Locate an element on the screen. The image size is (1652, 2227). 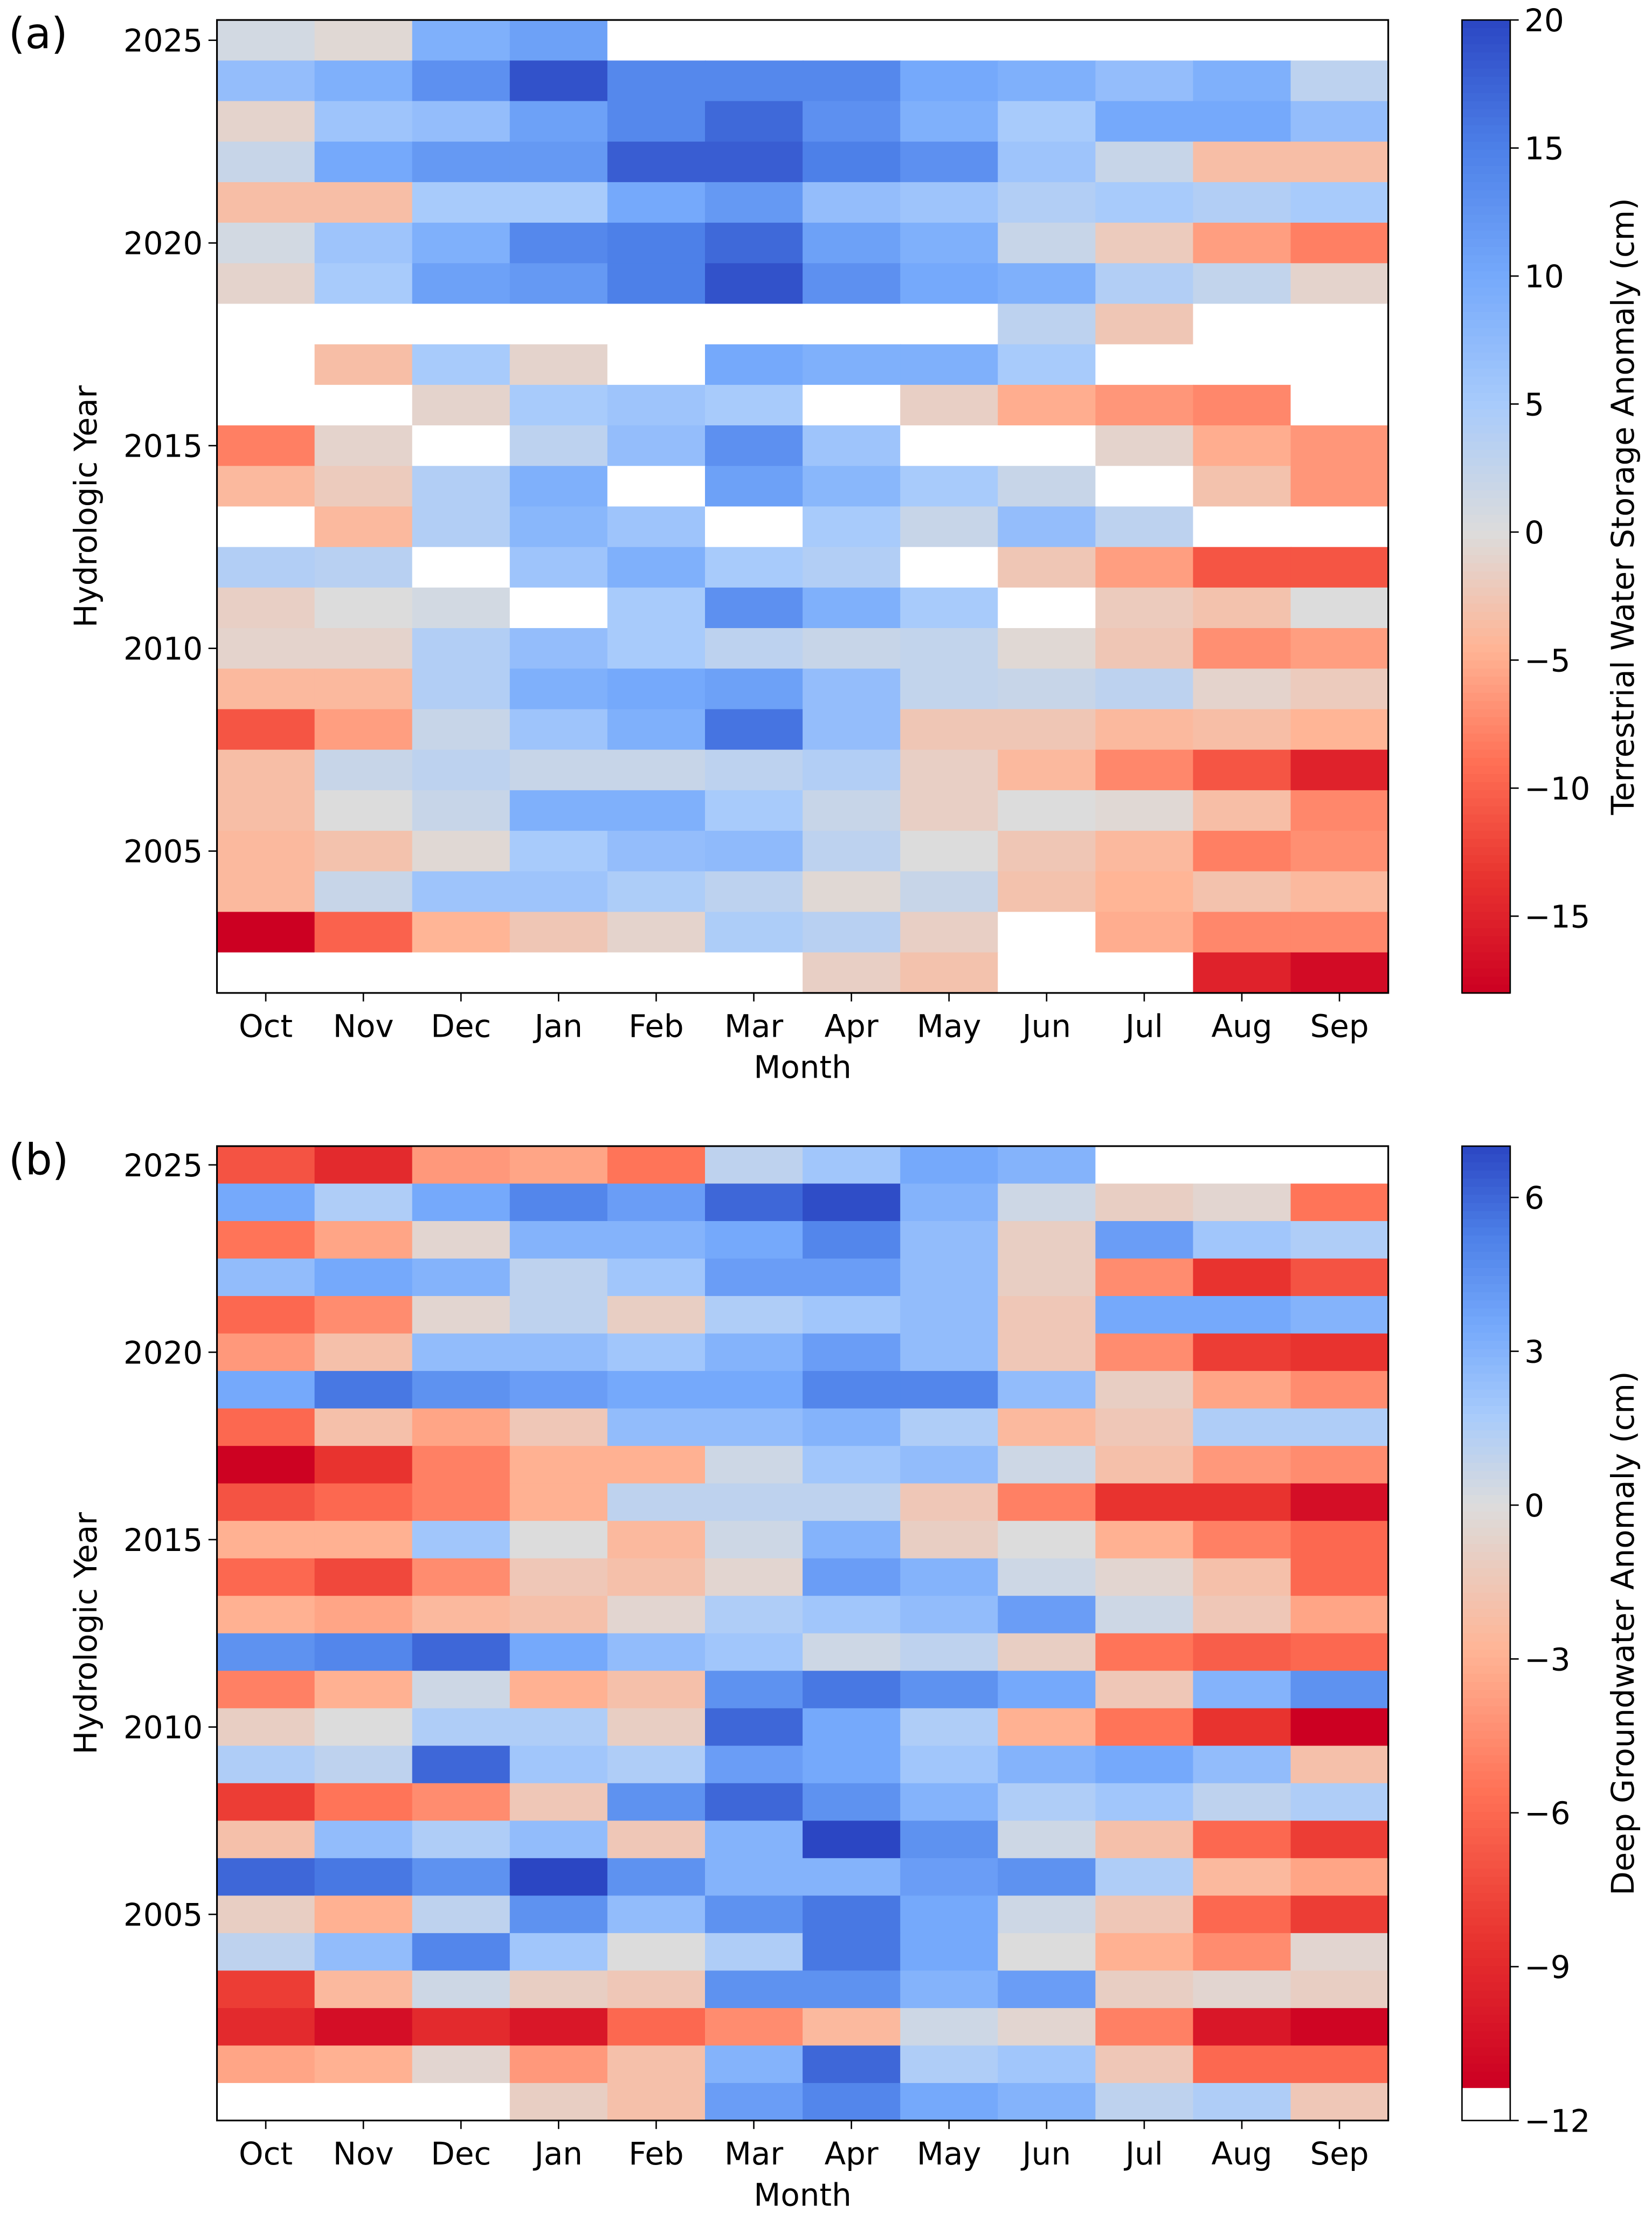
x-tick-label: Jun is located at coordinates (1046, 1026).